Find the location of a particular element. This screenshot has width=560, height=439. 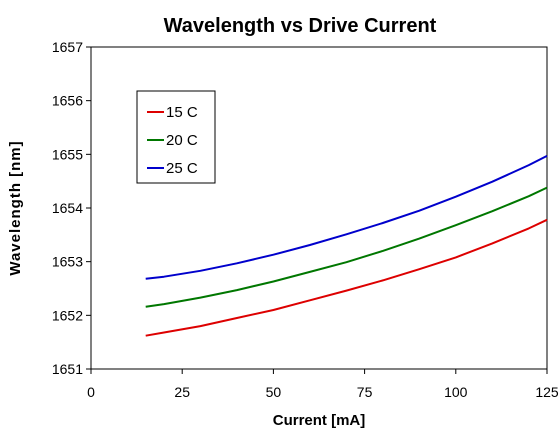

y-tick-label: 1655 is located at coordinates (67, 154).